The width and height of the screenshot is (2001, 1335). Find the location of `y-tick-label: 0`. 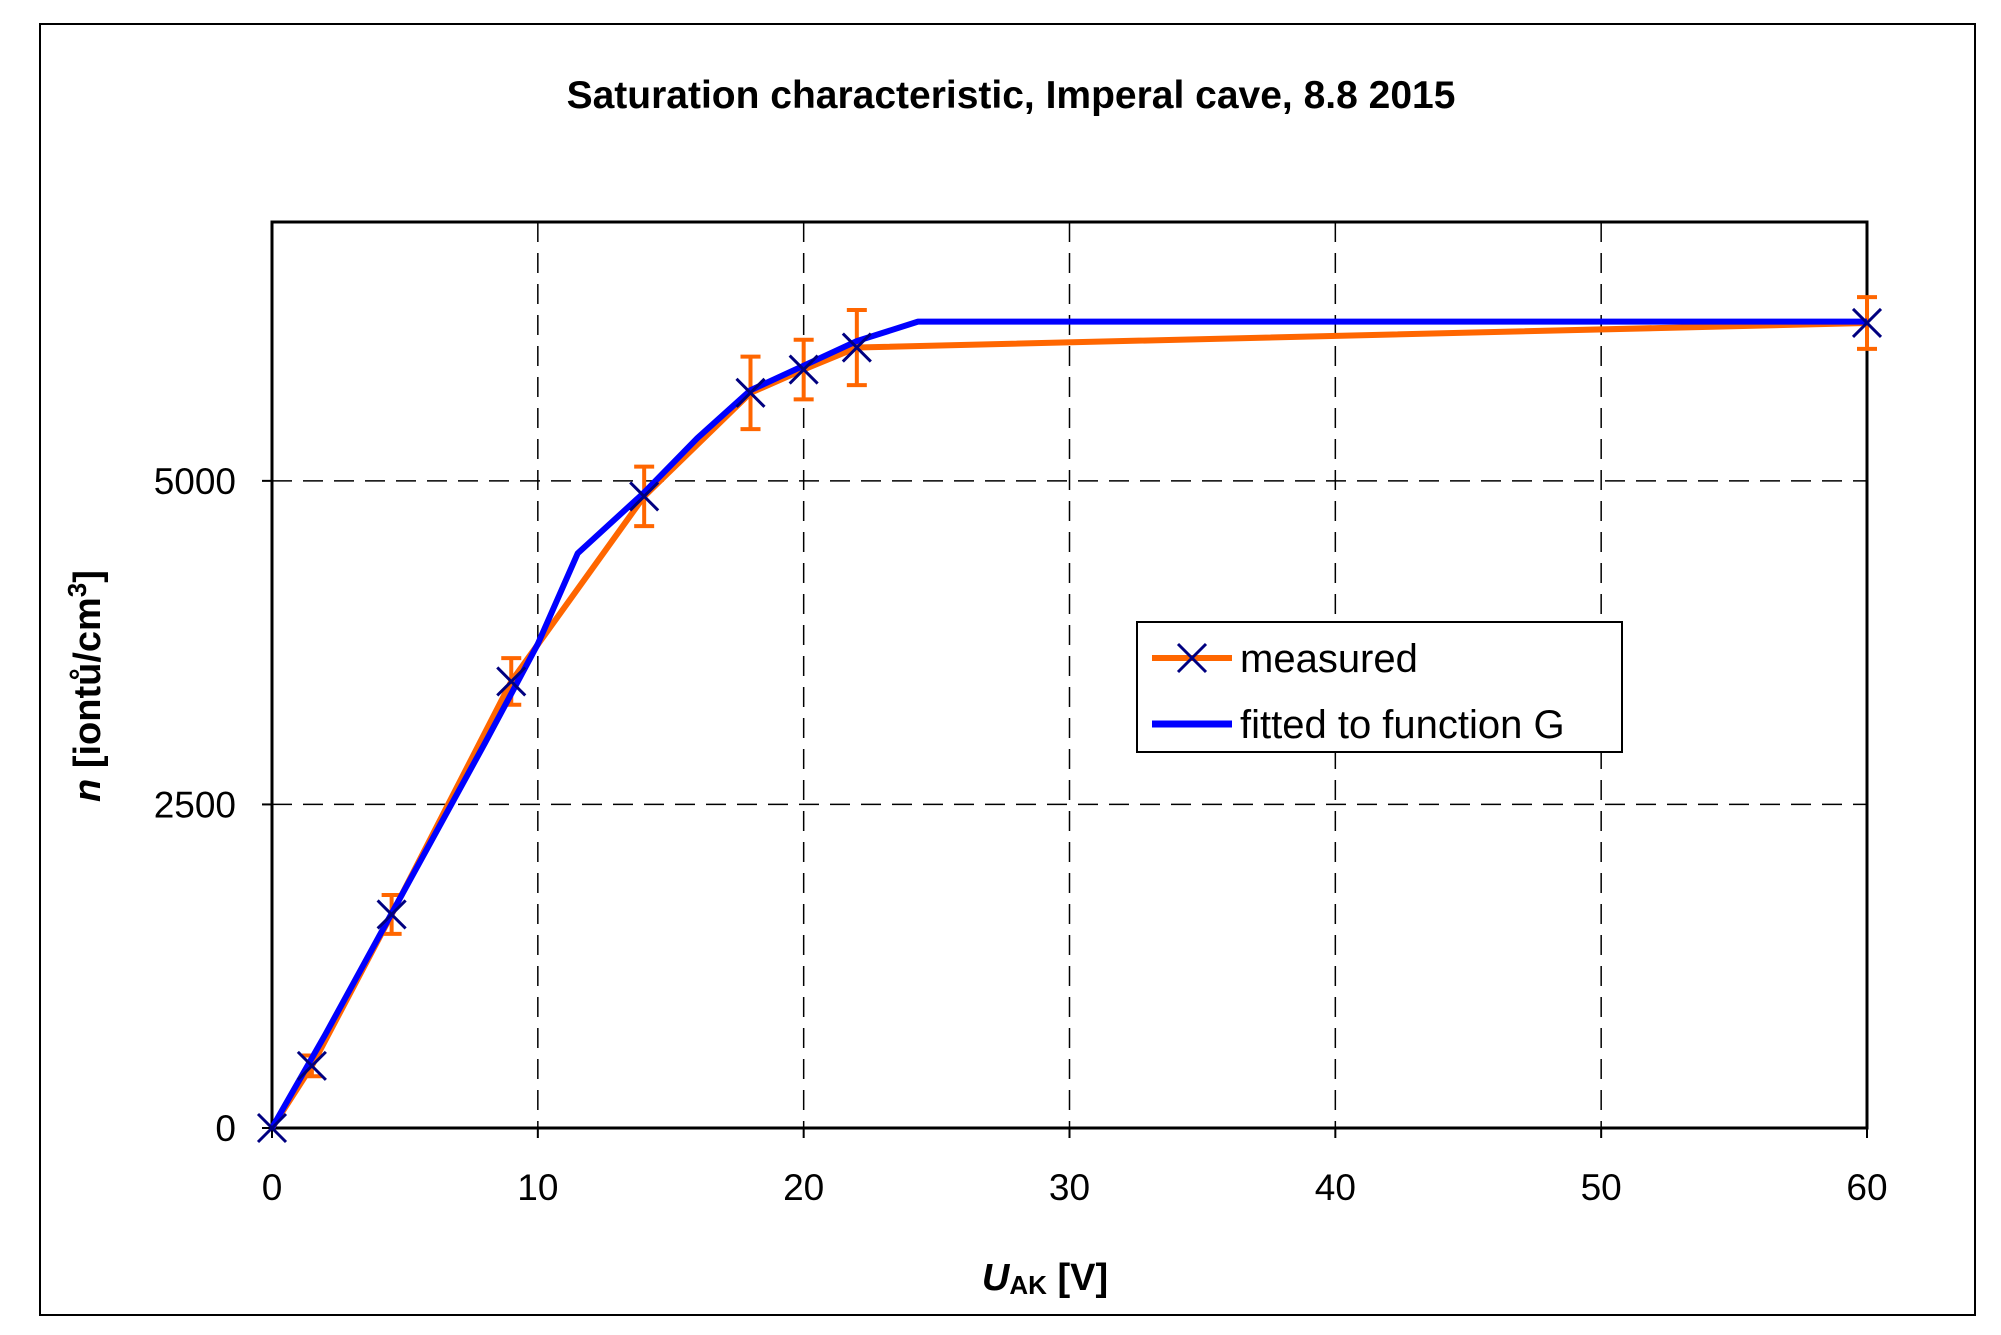

y-tick-label: 0 is located at coordinates (225, 1128).